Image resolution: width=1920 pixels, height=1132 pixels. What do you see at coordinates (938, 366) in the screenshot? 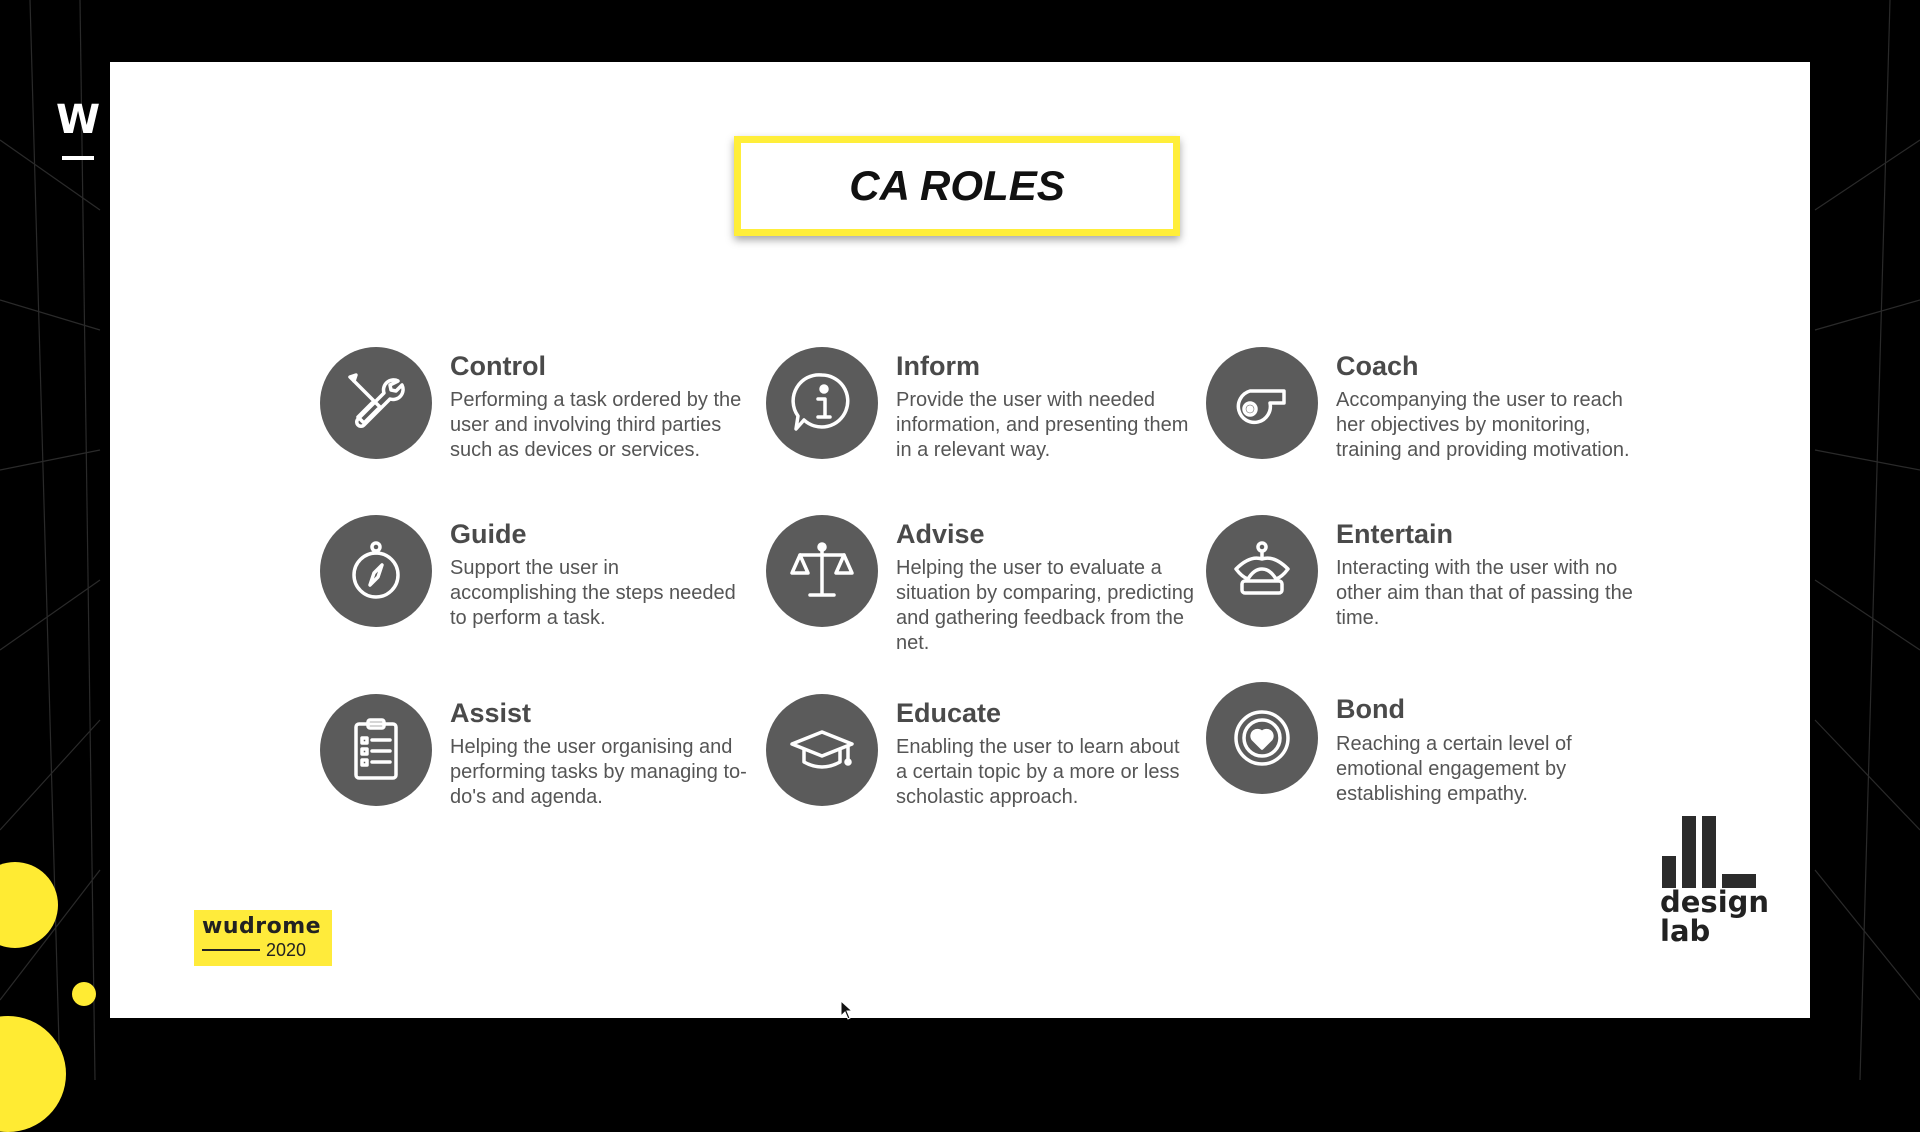
I see `role-title: Inform` at bounding box center [938, 366].